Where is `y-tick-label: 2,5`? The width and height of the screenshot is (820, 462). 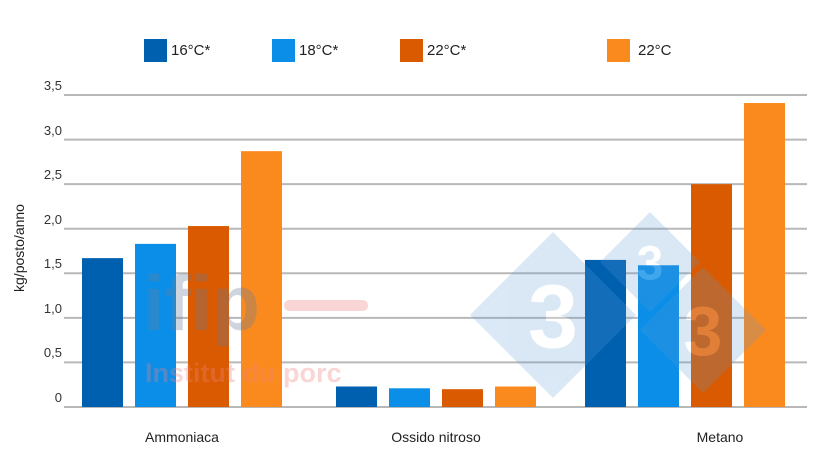 y-tick-label: 2,5 is located at coordinates (52, 175).